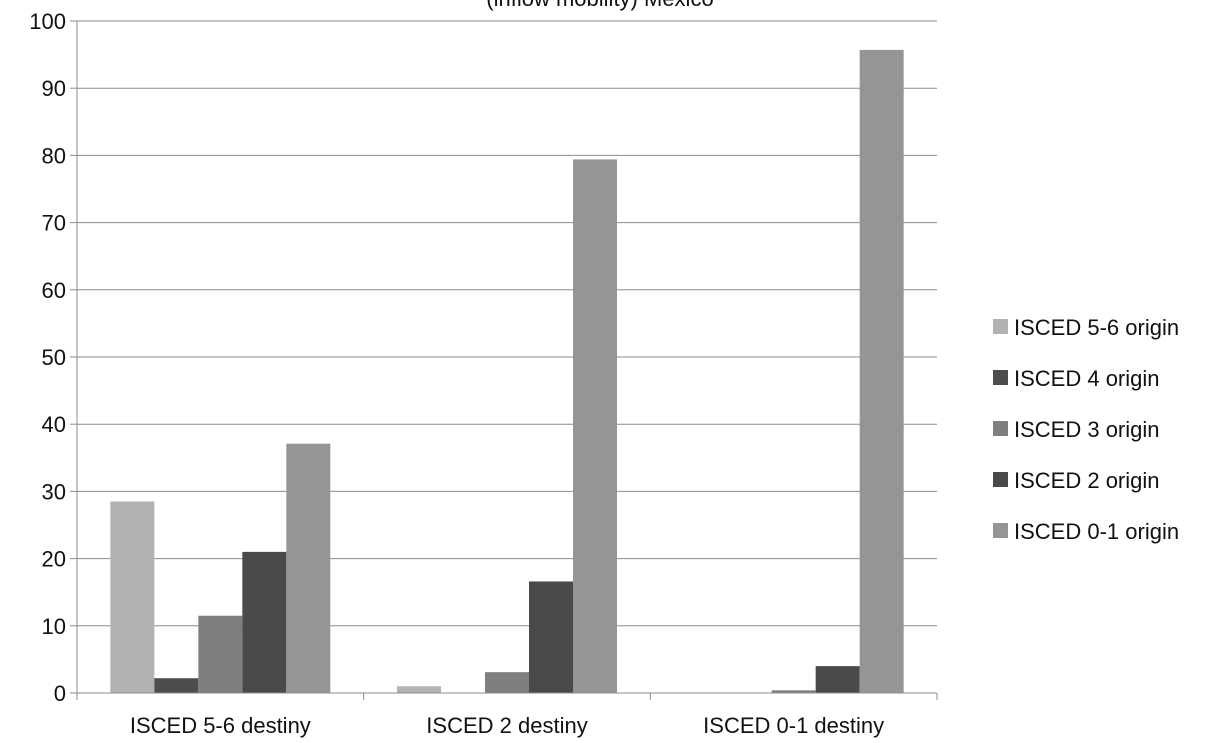 The height and width of the screenshot is (743, 1225). I want to click on y-axis: 0 10 20 30 40 50 60 70 80 90 100, so click(53, 357).